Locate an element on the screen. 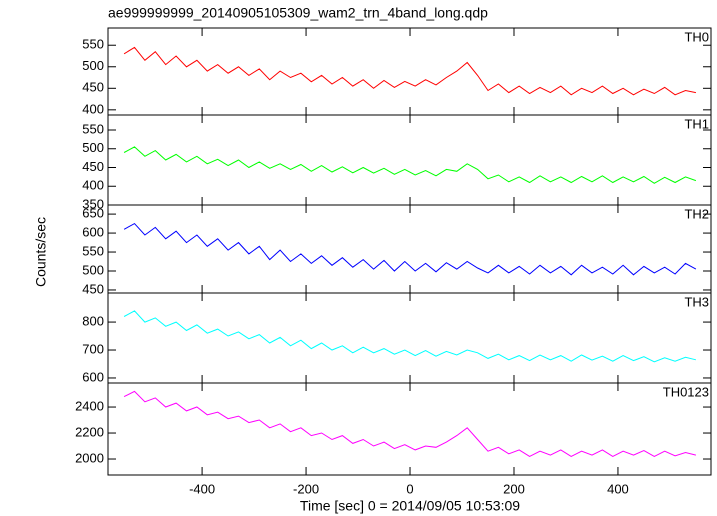 This screenshot has width=717, height=516. y-tick-label: 650 is located at coordinates (93, 213).